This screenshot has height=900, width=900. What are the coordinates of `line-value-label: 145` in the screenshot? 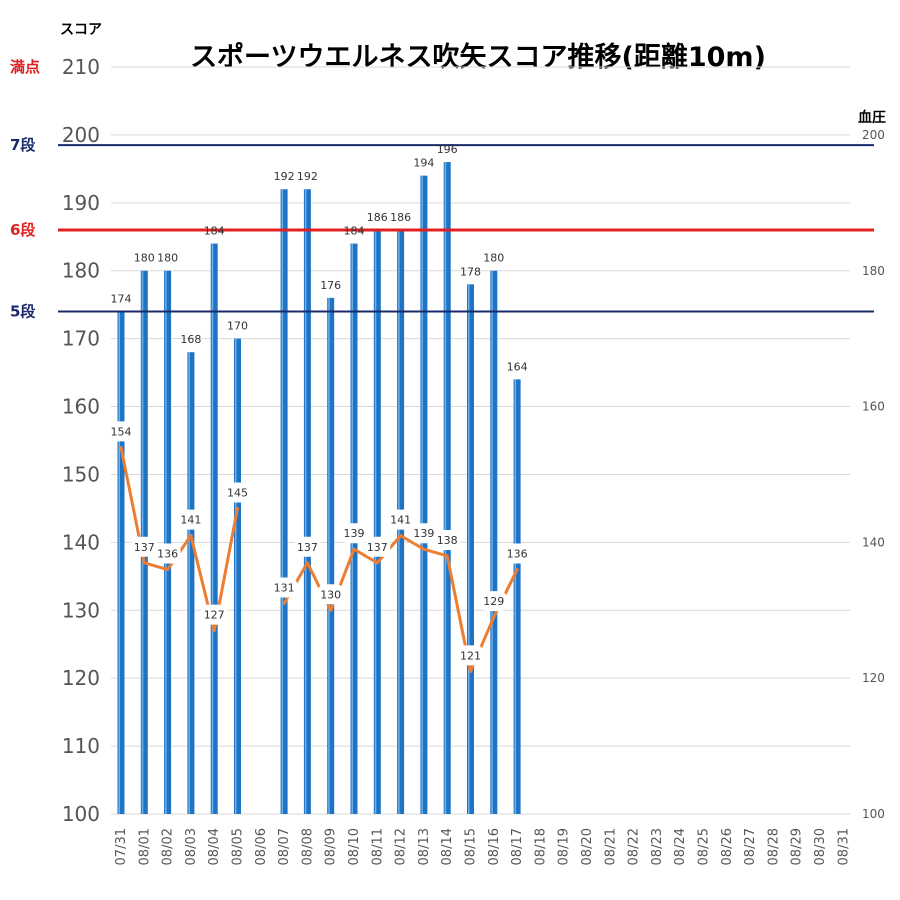 It's located at (237, 492).